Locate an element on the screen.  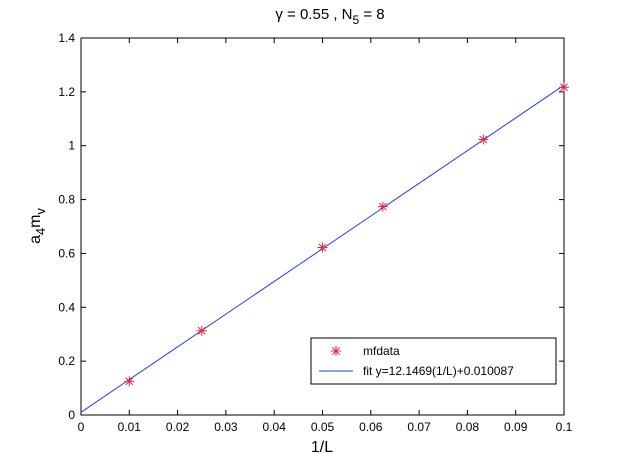
legend-label: fit y=12.1469(1/L)+0.010087 is located at coordinates (438, 371).